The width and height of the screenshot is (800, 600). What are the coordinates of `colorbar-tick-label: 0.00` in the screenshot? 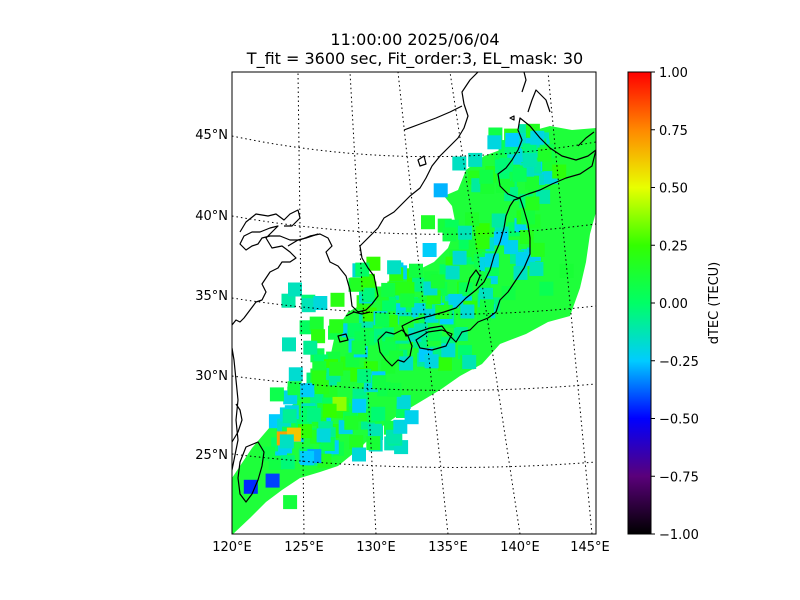 It's located at (673, 304).